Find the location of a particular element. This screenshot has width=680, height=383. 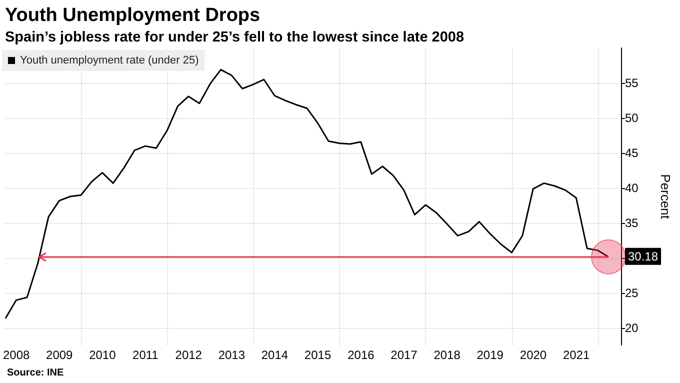

chart-title: Youth Unemployment Drops is located at coordinates (132, 15).